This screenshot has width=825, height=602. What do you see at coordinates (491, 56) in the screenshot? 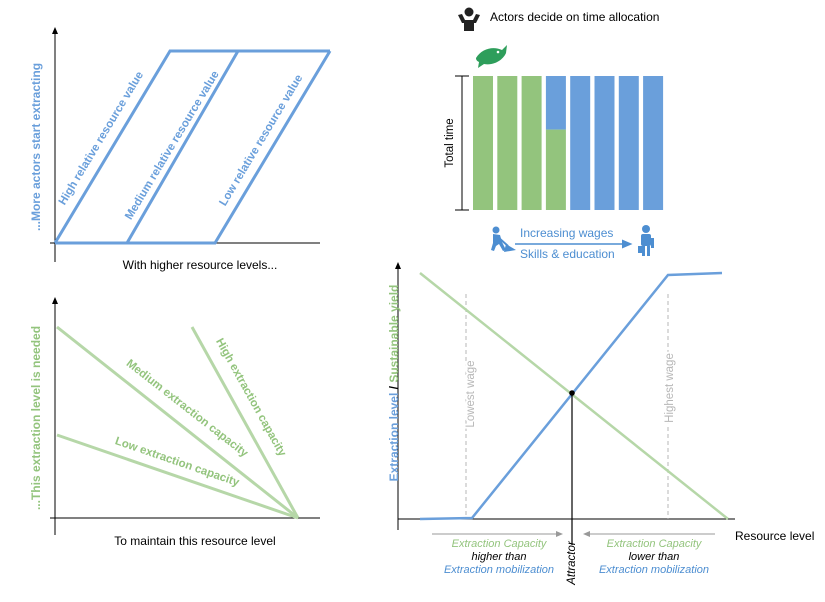
I see `fish-icon` at bounding box center [491, 56].